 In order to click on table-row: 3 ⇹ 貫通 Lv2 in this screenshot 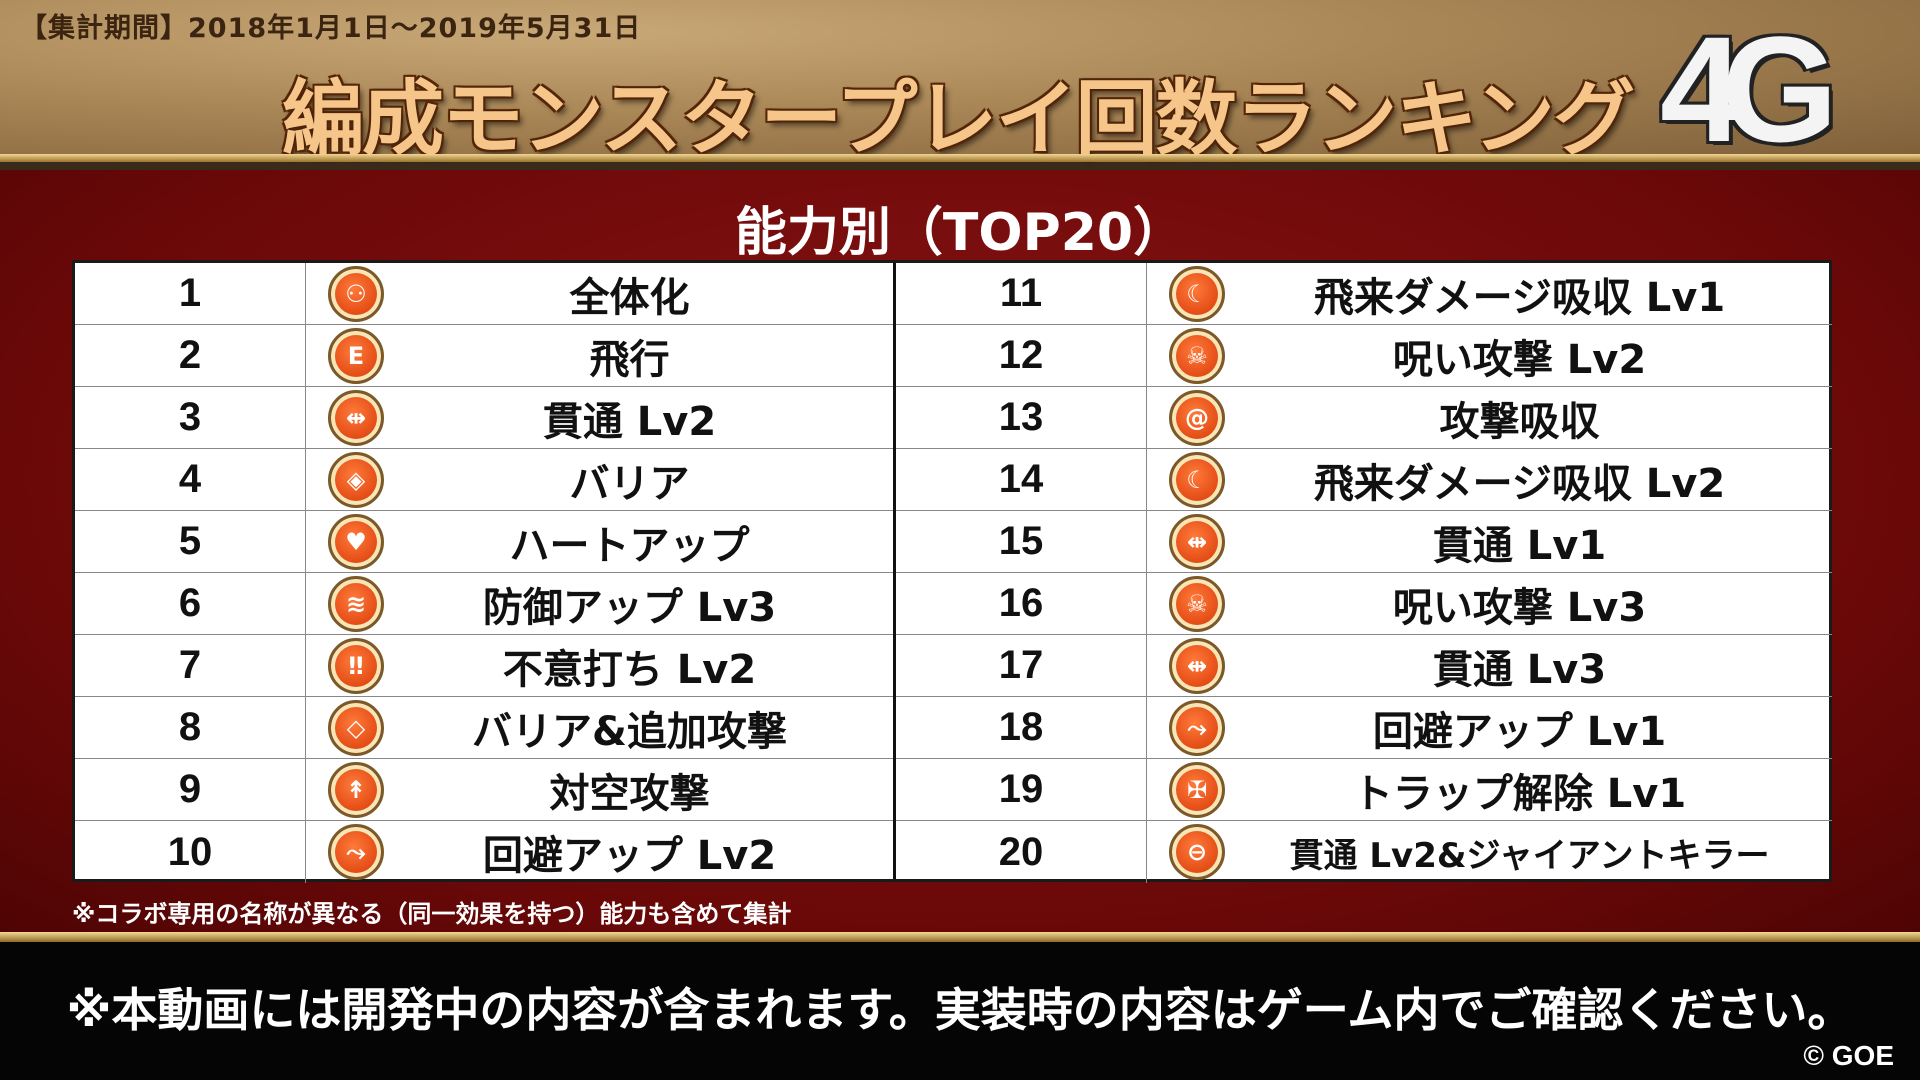, I will do `click(484, 418)`.